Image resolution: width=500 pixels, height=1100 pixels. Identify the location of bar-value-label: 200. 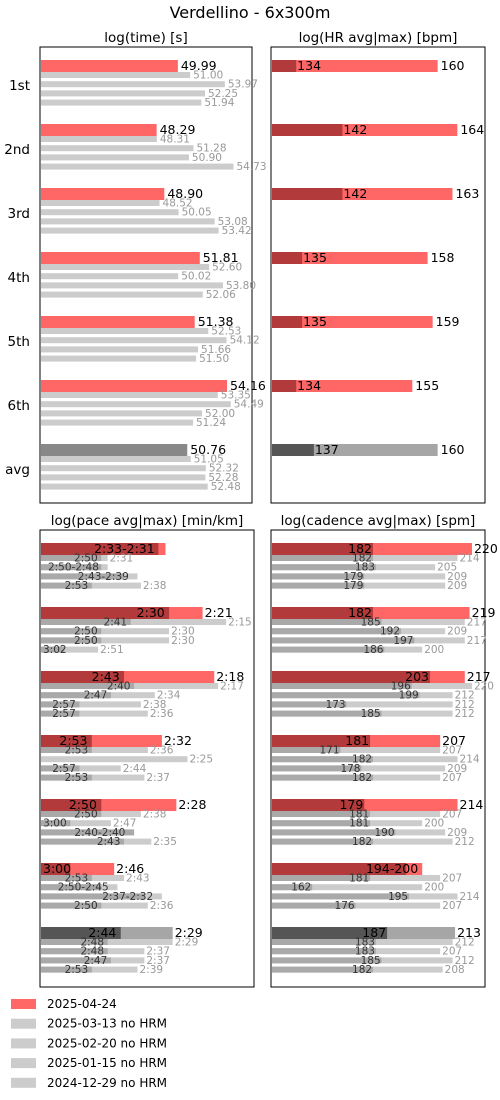
(434, 888).